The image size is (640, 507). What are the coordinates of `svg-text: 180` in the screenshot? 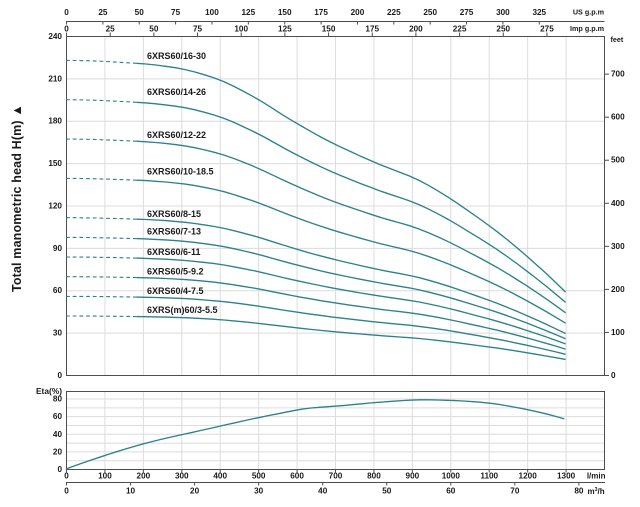 It's located at (55, 121).